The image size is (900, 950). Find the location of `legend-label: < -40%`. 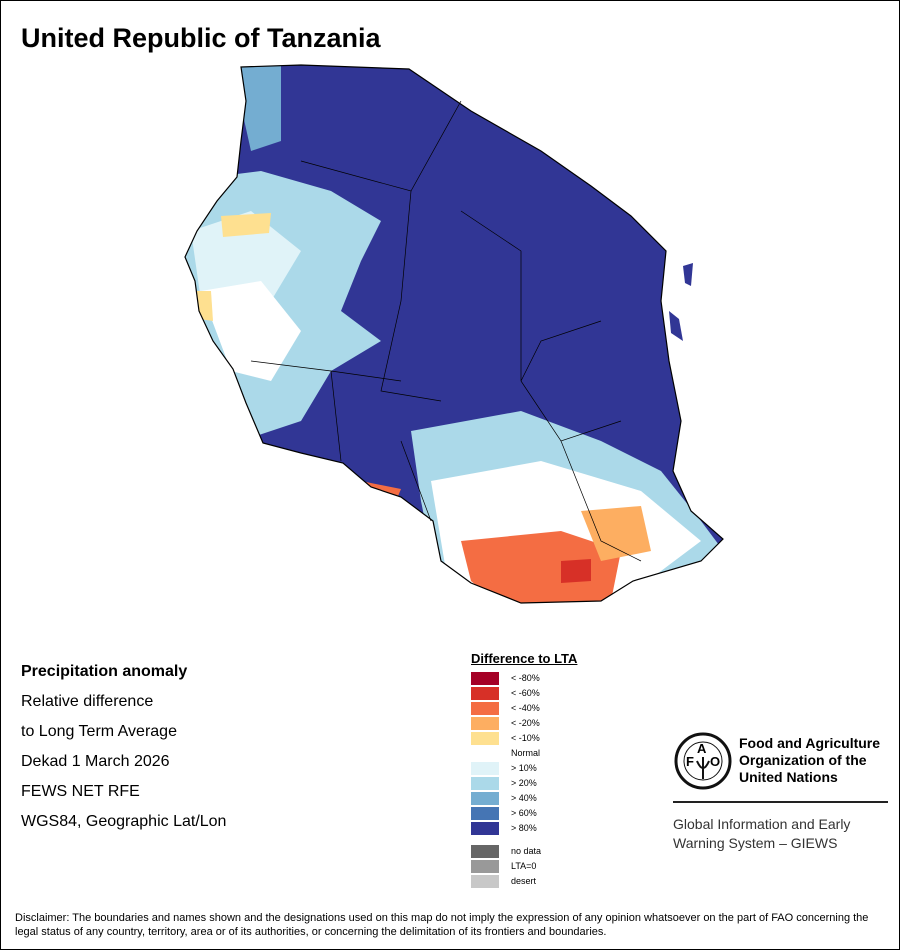

legend-label: < -40% is located at coordinates (525, 708).